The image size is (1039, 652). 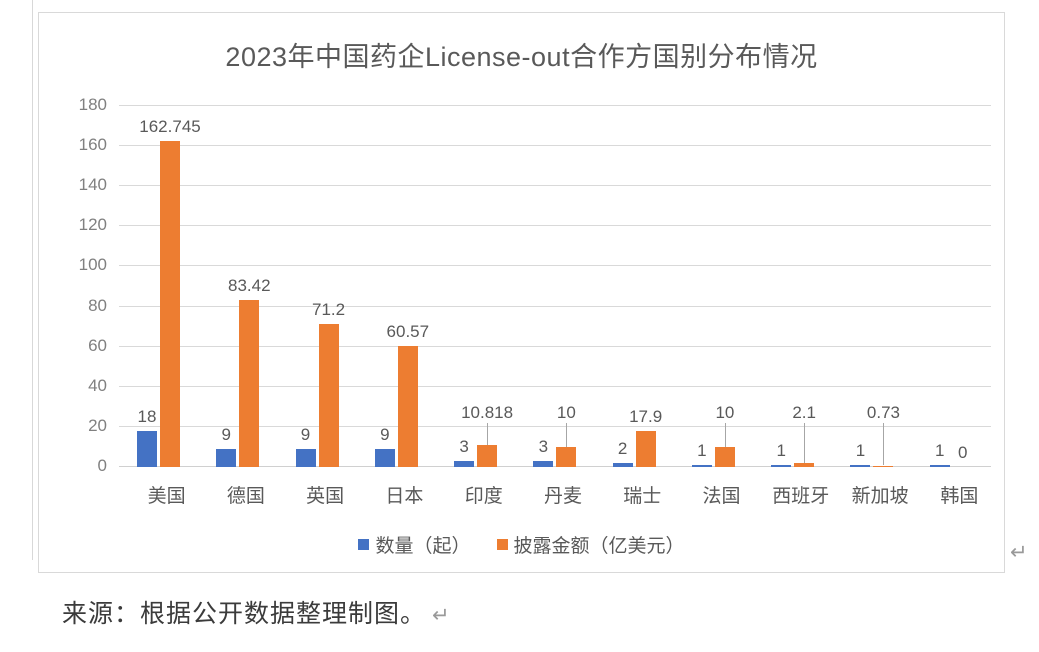 What do you see at coordinates (535, 104) in the screenshot?
I see `gridline: 180` at bounding box center [535, 104].